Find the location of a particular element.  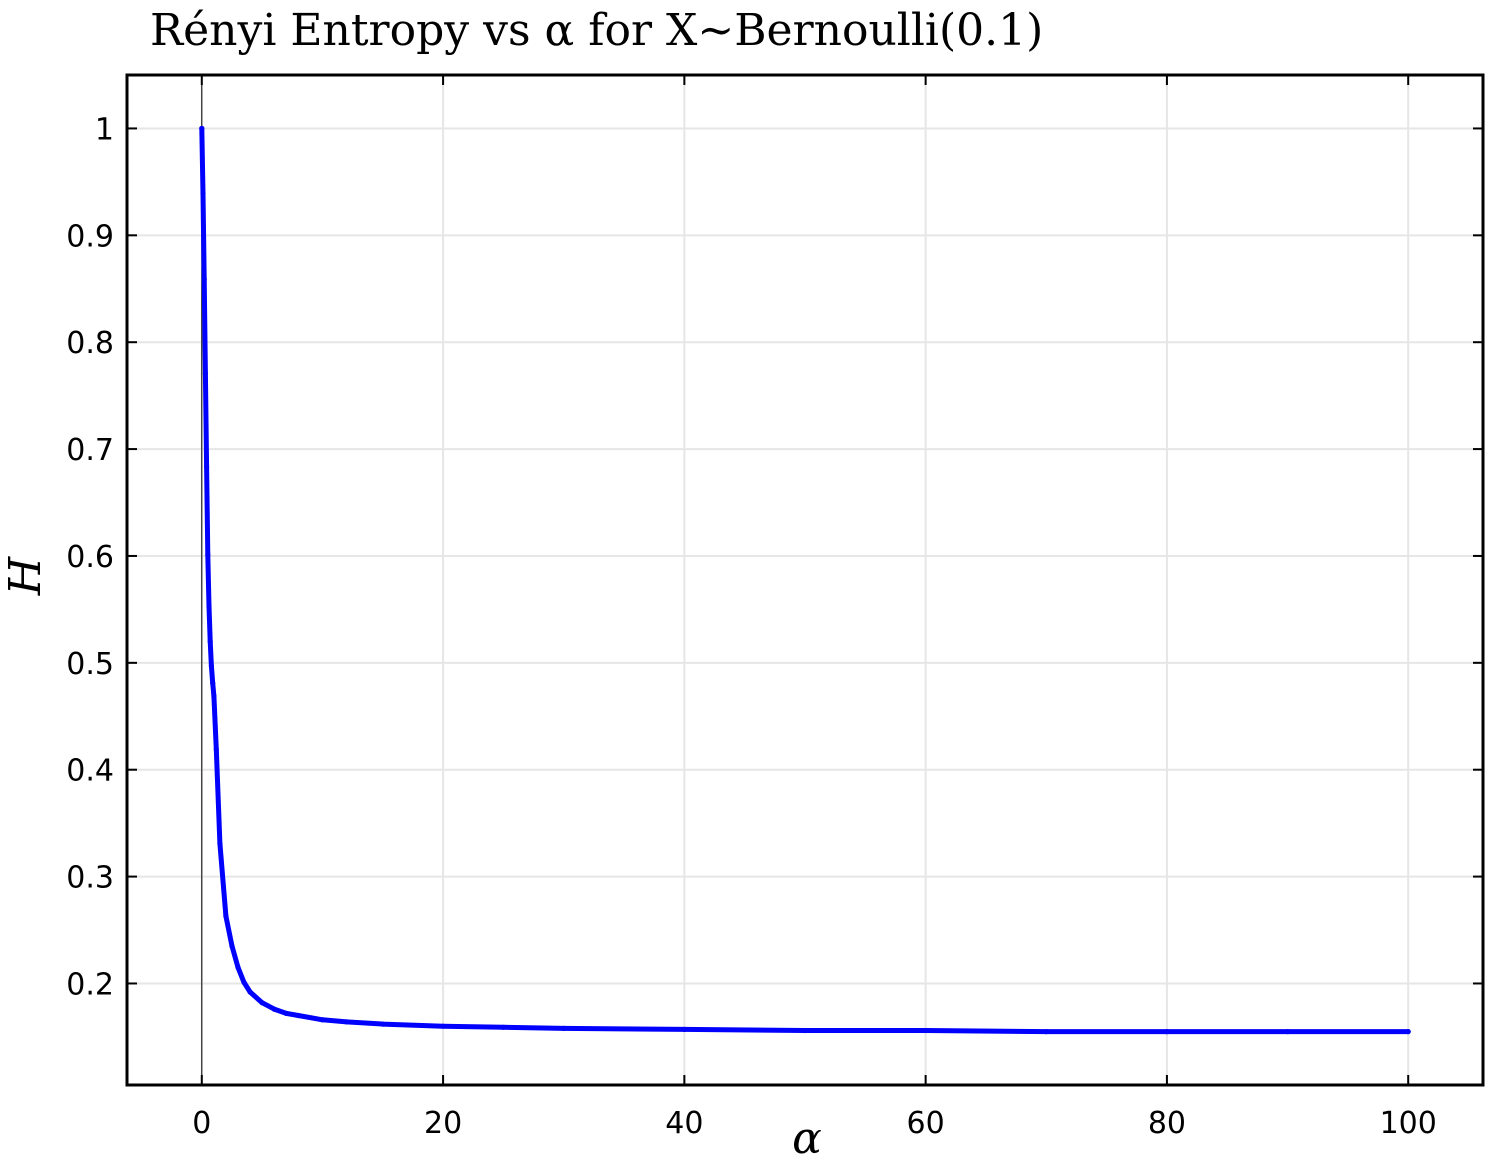

y-tick-label: 0.9 is located at coordinates (90, 236).